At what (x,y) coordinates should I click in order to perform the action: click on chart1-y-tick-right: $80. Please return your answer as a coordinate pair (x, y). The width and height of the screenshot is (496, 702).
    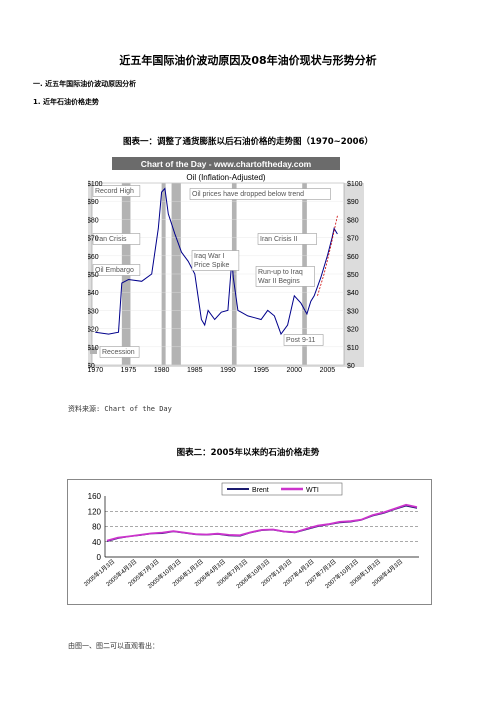
    Looking at the image, I should click on (353, 220).